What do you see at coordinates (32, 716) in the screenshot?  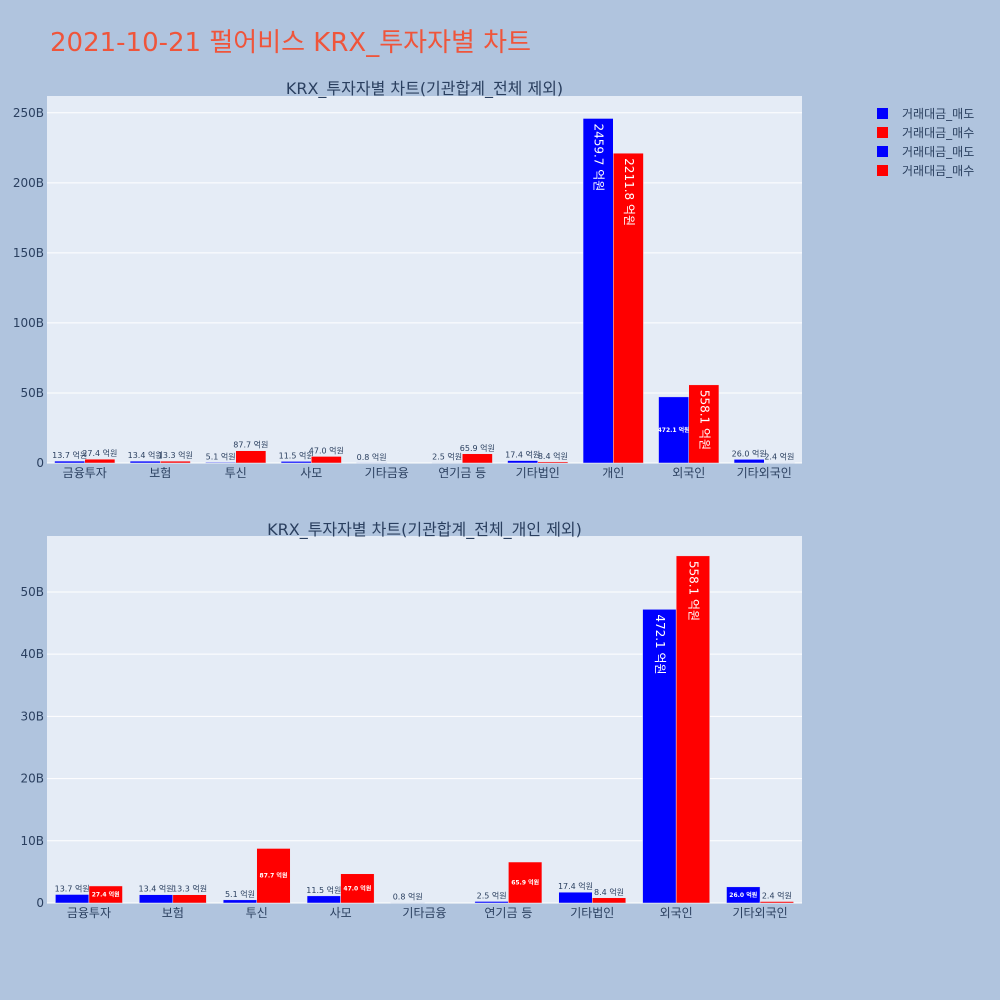 I see `y-tick-label: 30B` at bounding box center [32, 716].